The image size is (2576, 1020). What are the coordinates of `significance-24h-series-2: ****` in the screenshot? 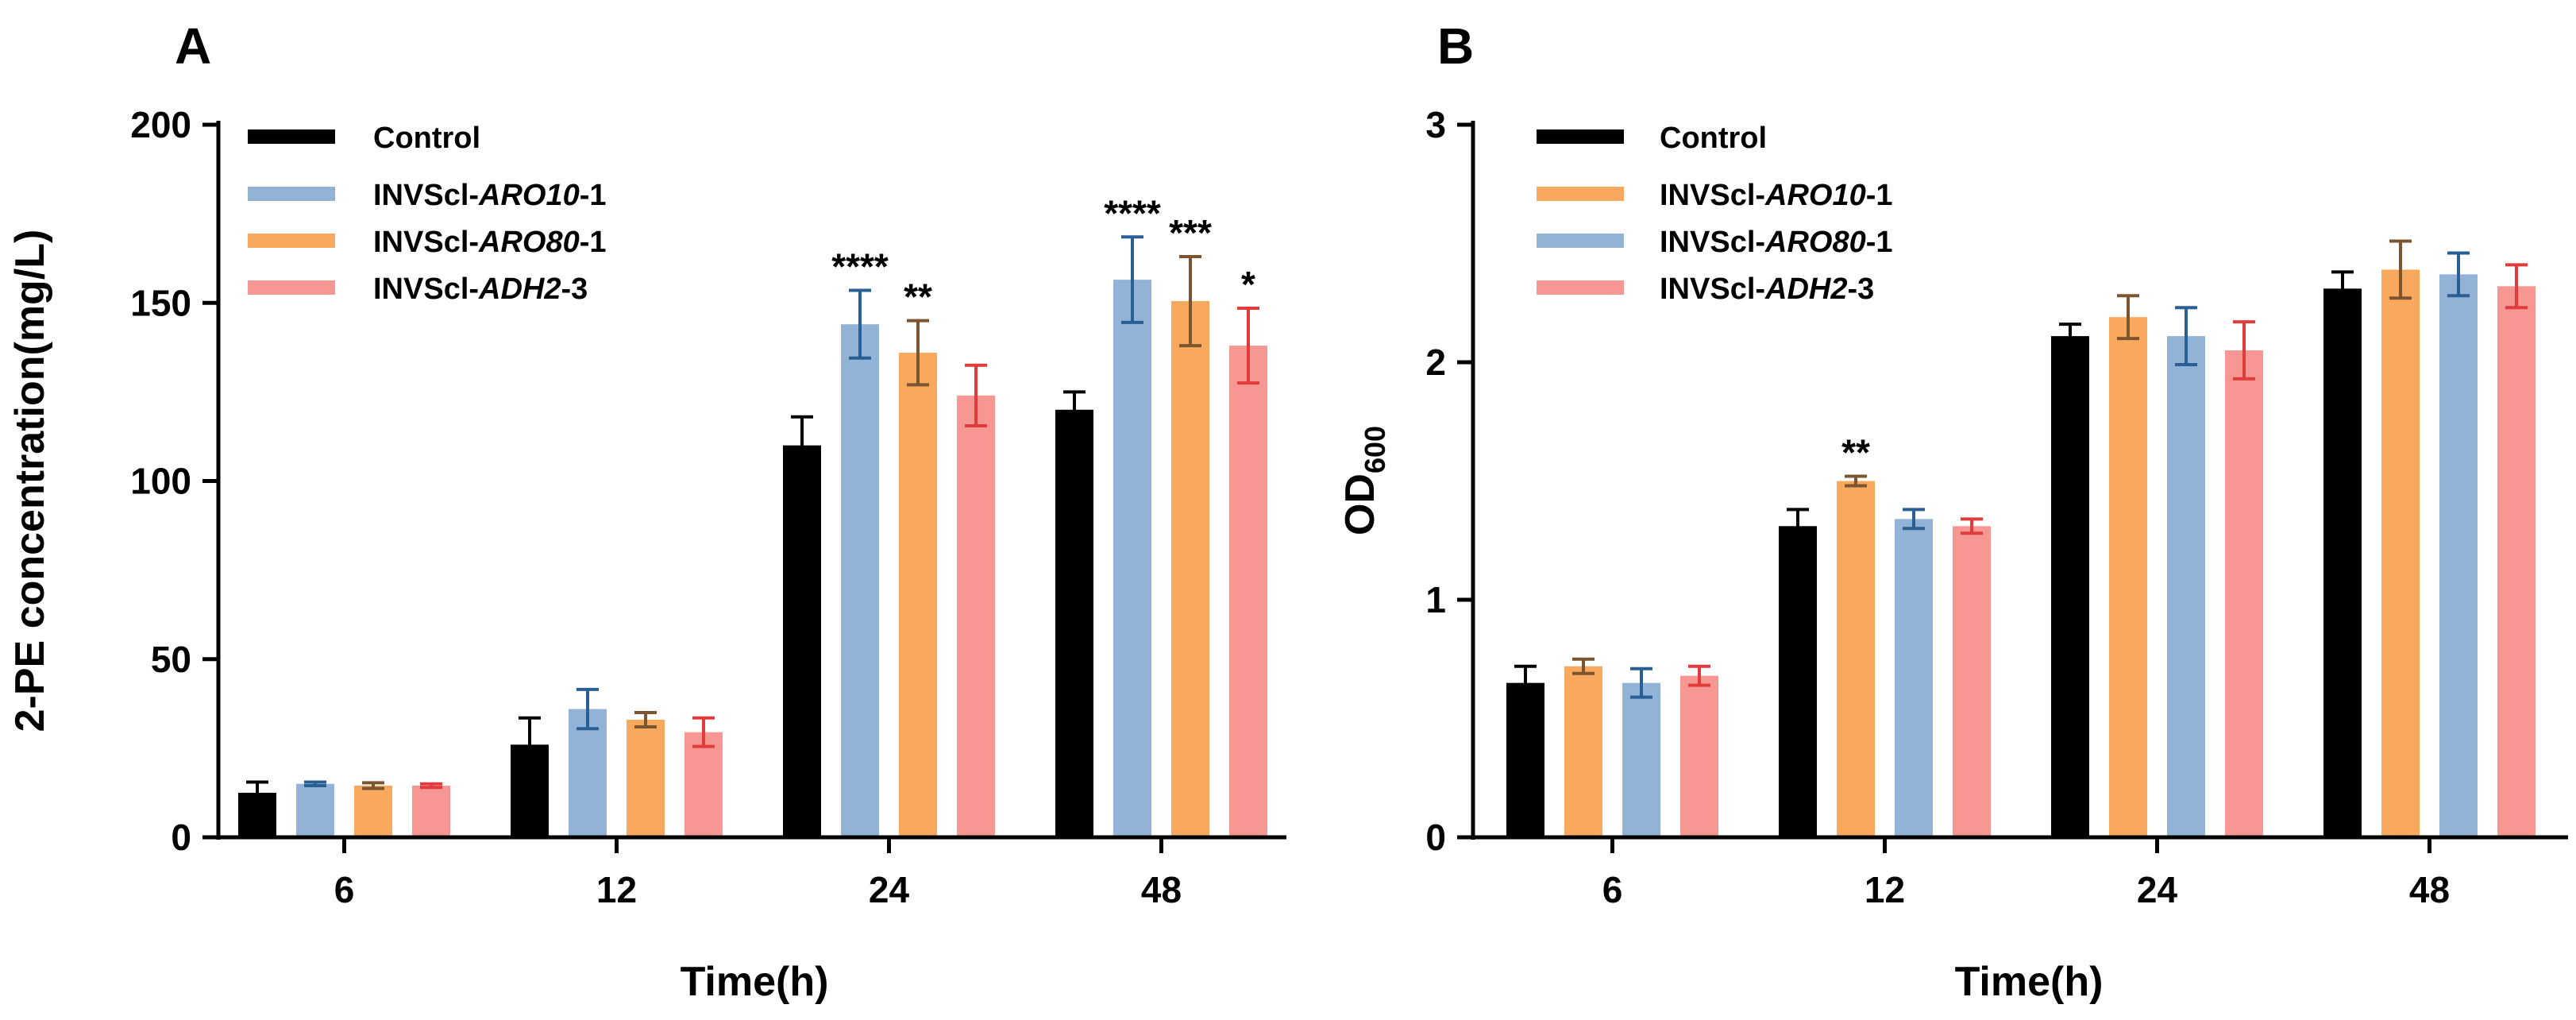 It's located at (860, 267).